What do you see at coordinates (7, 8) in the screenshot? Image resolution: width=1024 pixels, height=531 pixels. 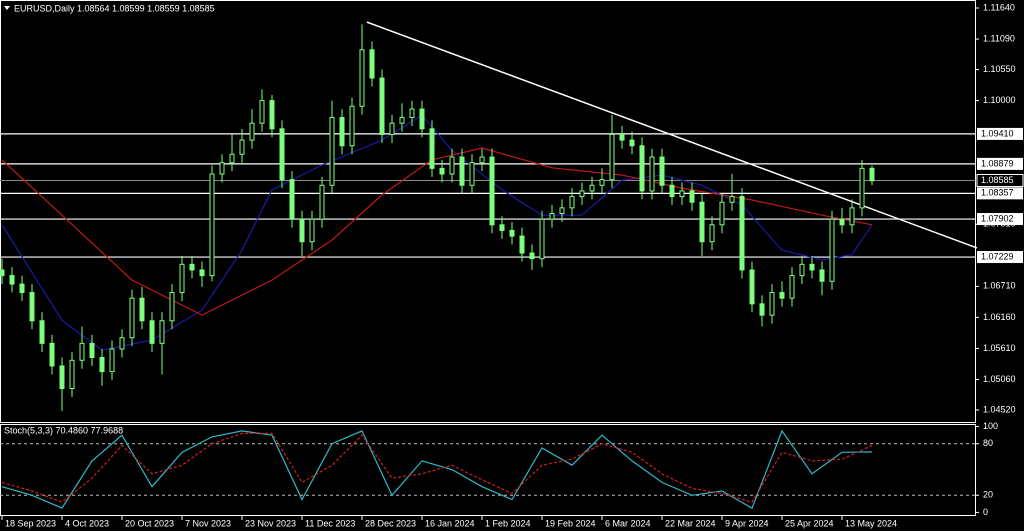 I see `menu-triangle` at bounding box center [7, 8].